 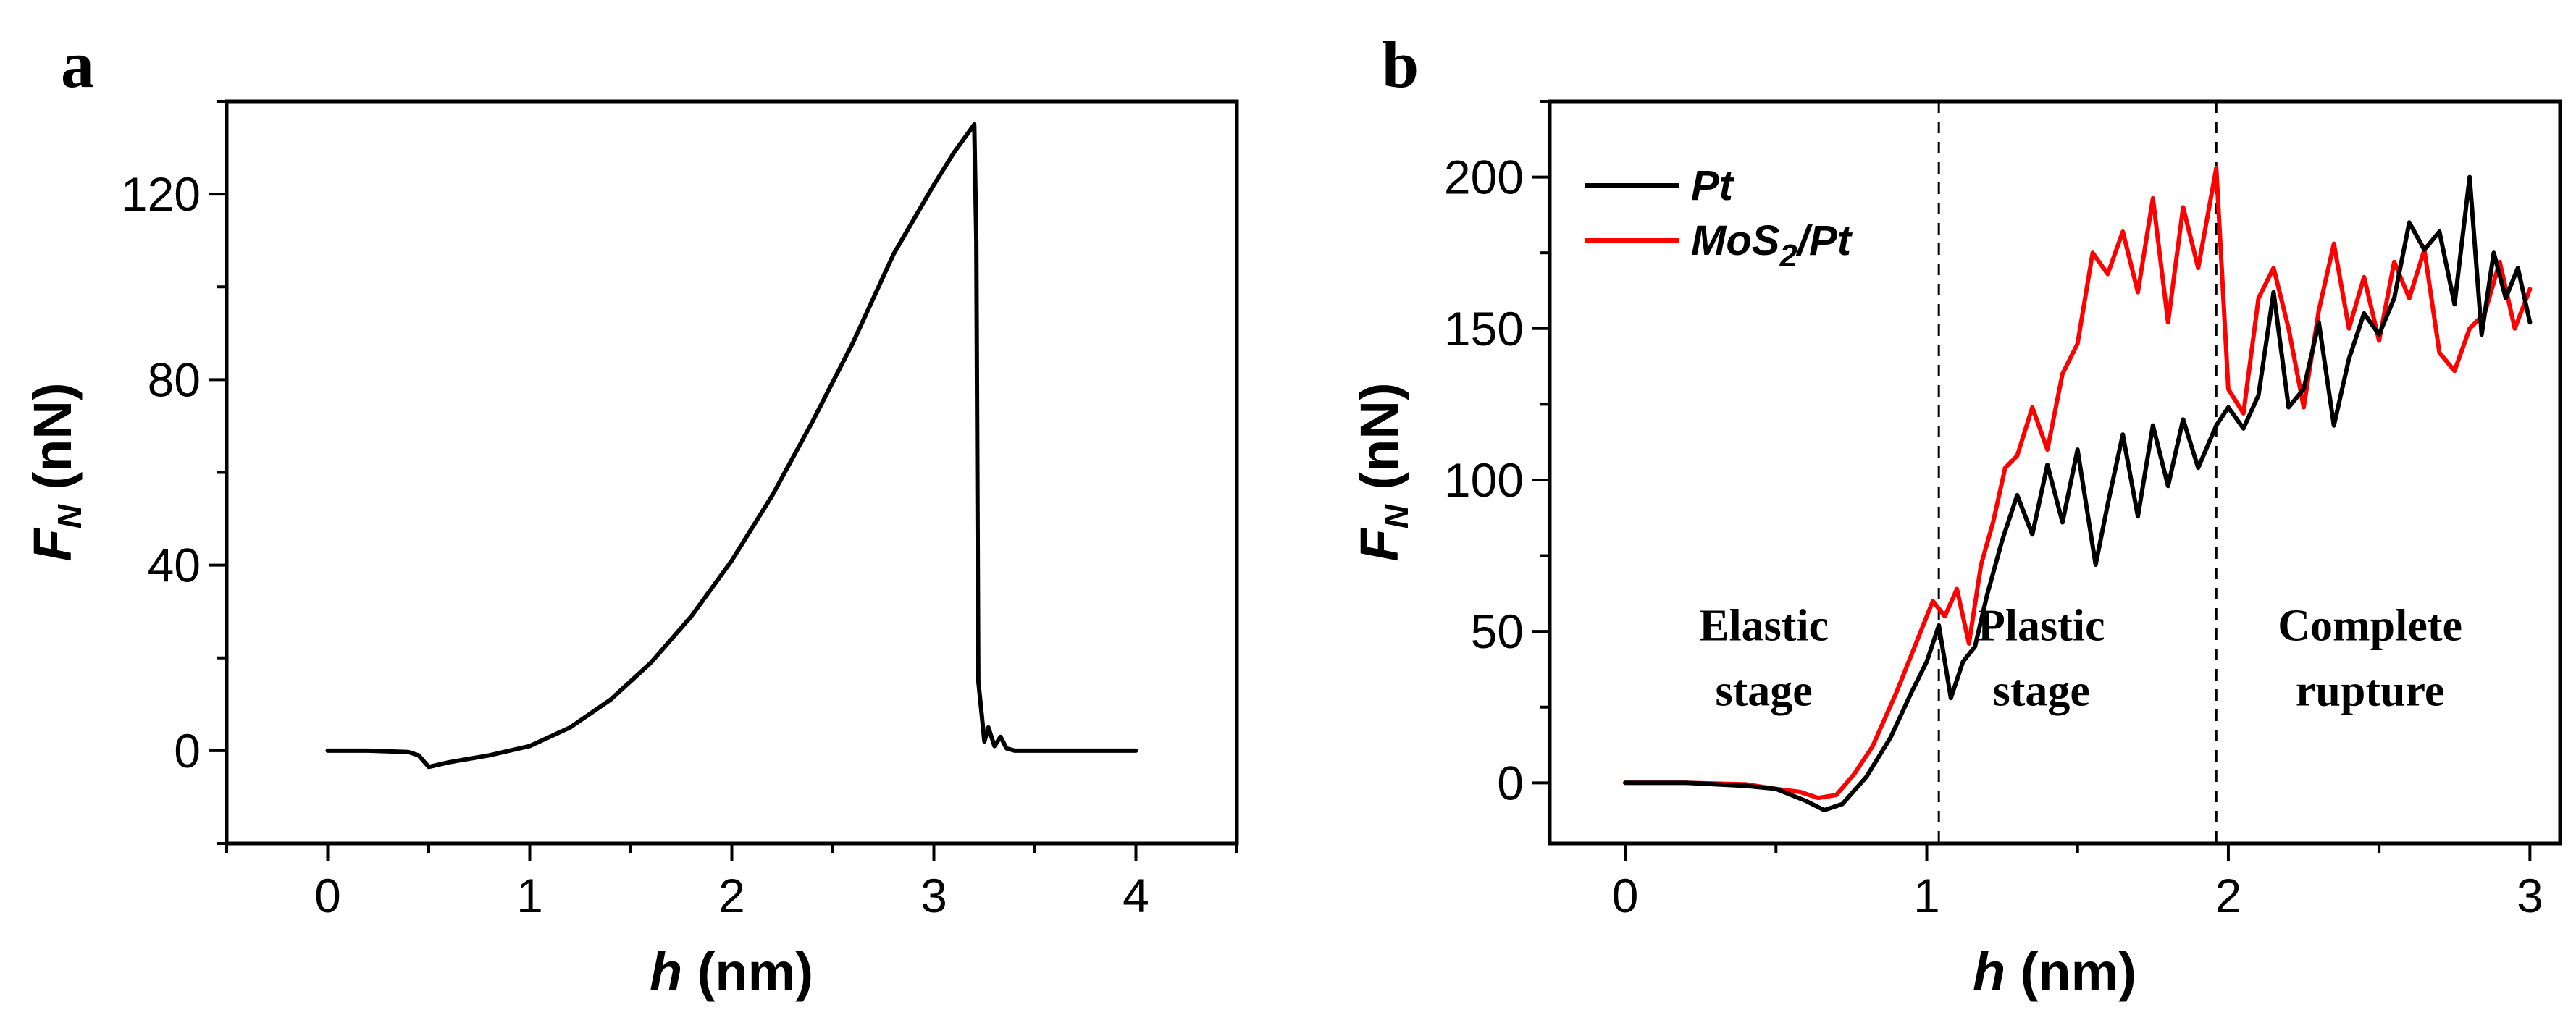 I want to click on legend-mos2-main: MoS, so click(x=1735, y=240).